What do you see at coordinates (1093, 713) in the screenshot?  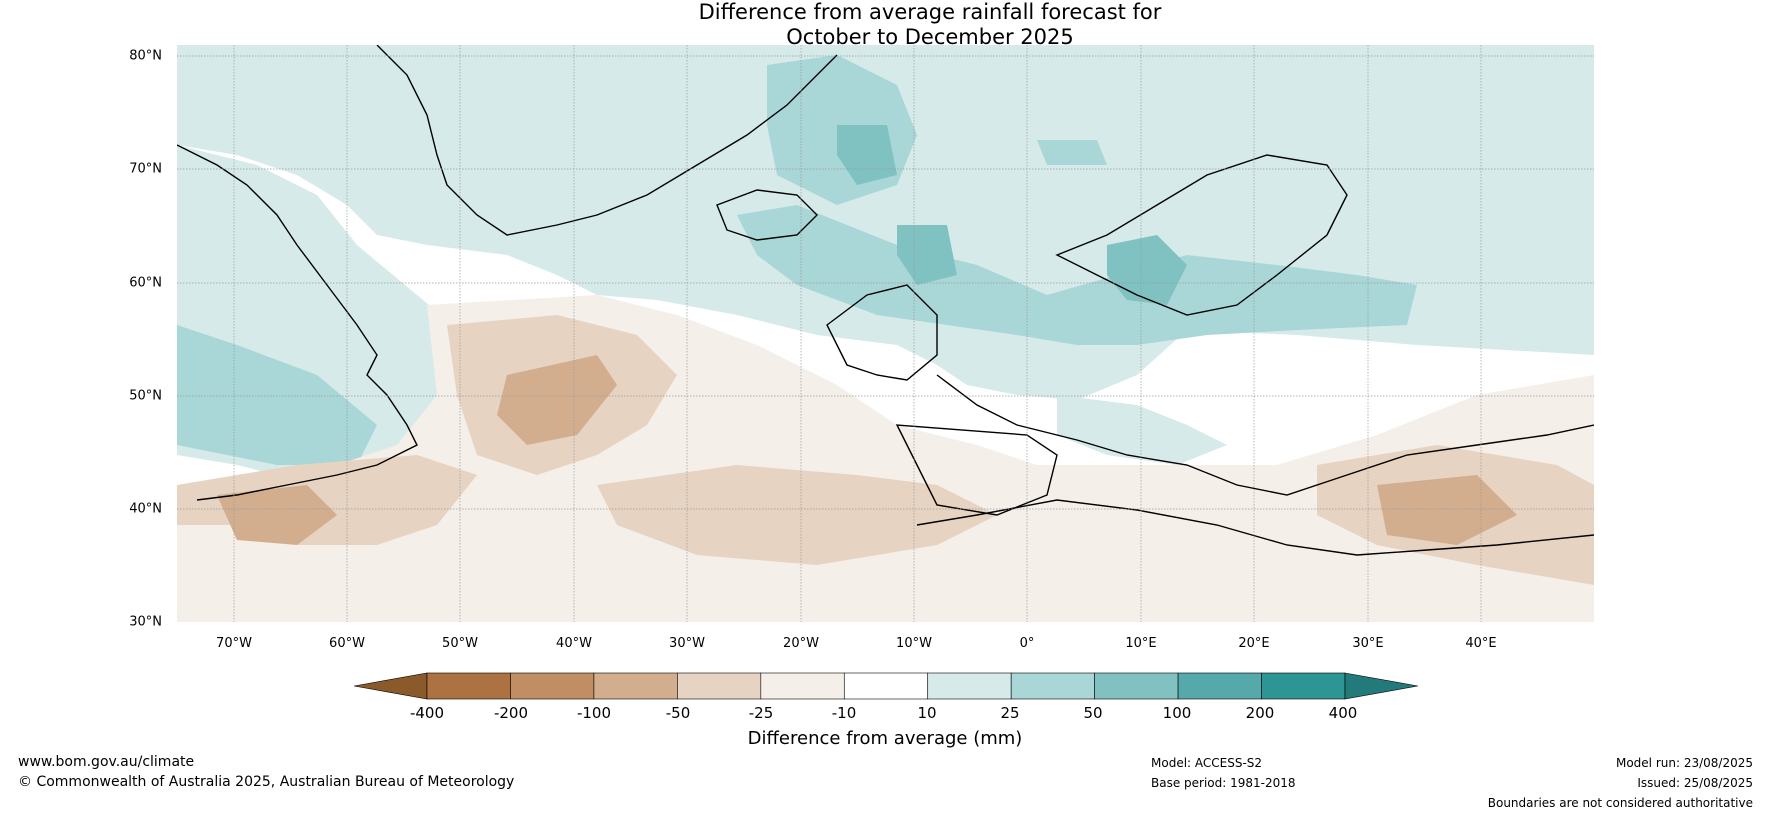 I see `colorbar-tick: 50` at bounding box center [1093, 713].